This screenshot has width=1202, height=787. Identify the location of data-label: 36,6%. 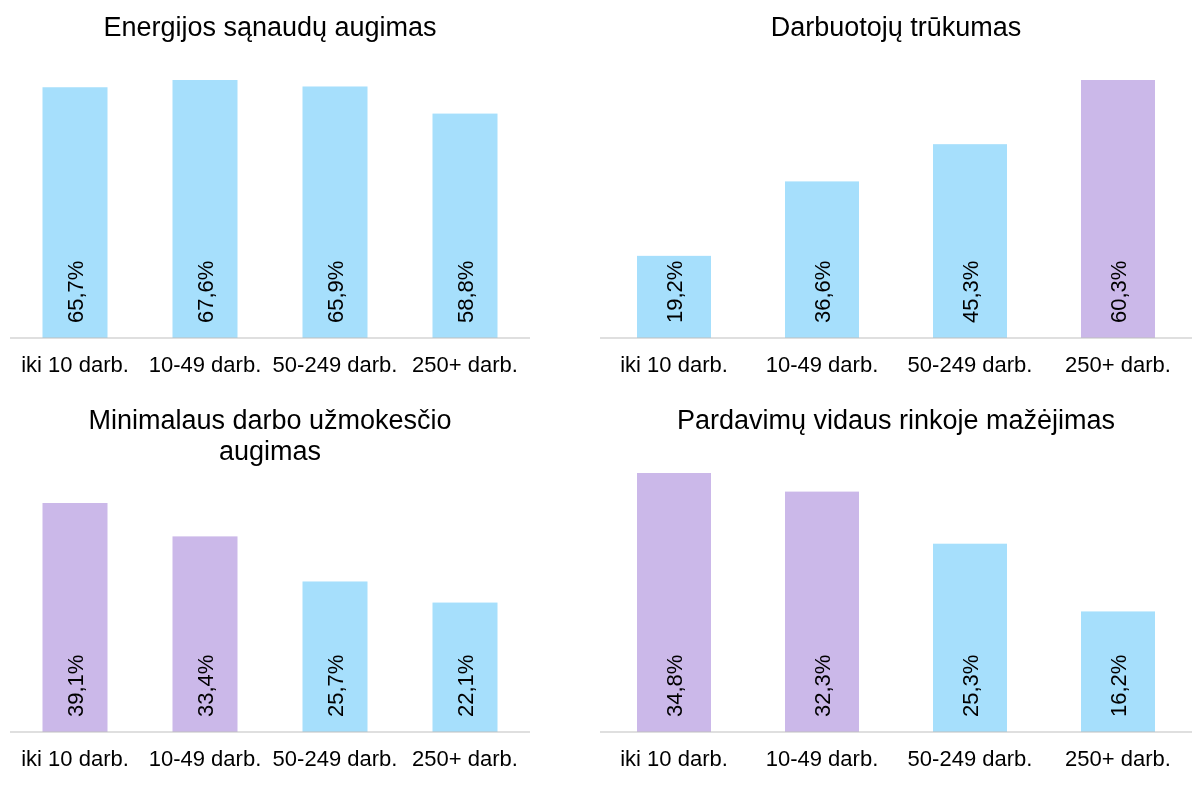
(822, 291).